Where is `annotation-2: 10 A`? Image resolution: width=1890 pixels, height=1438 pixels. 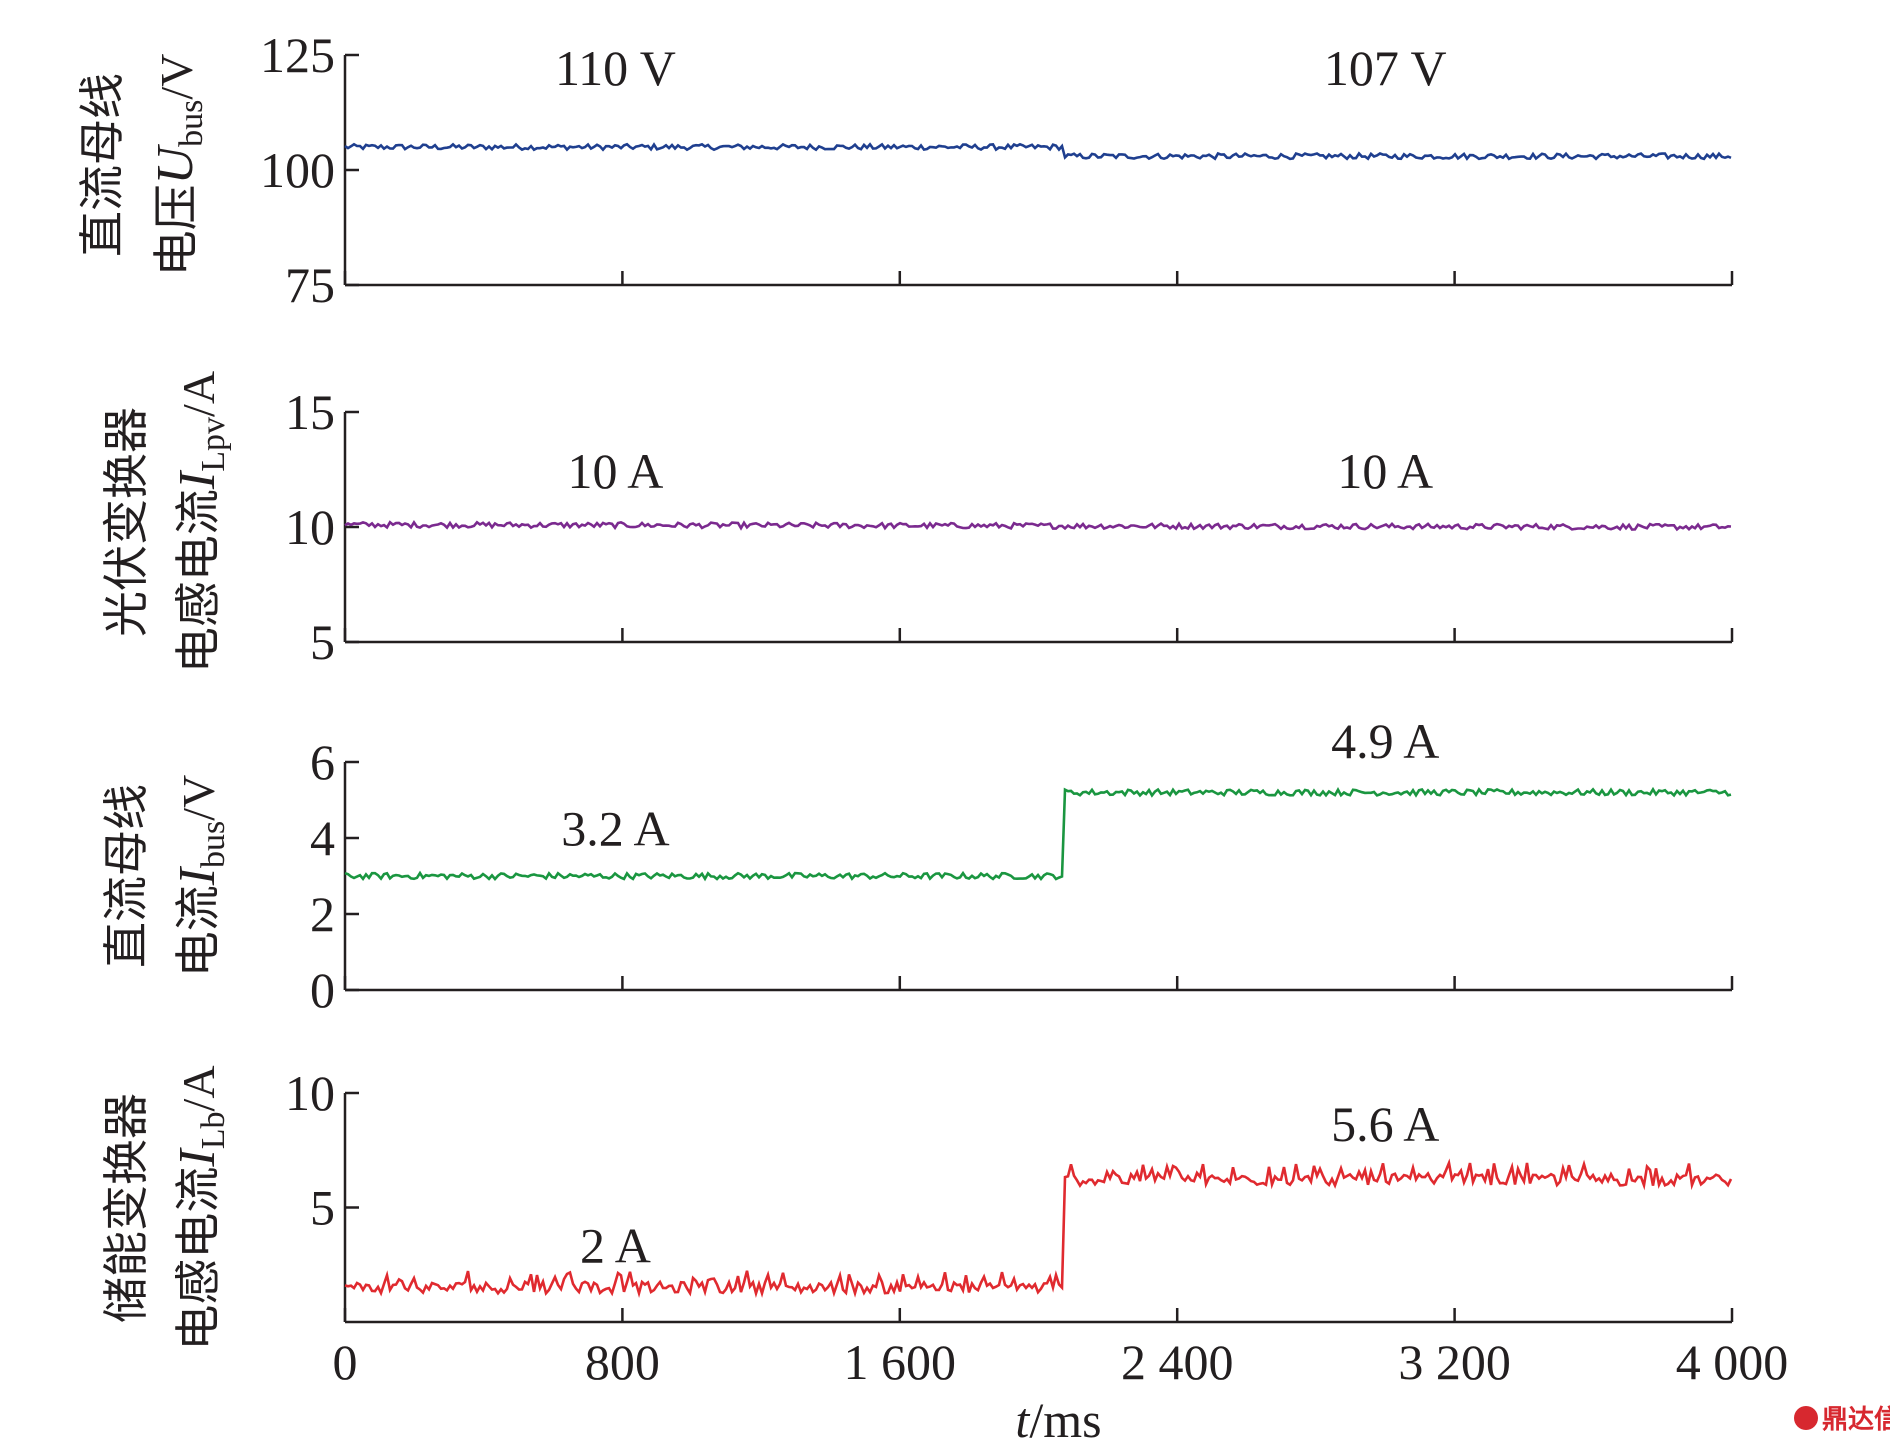
annotation-2: 10 A is located at coordinates (1385, 471).